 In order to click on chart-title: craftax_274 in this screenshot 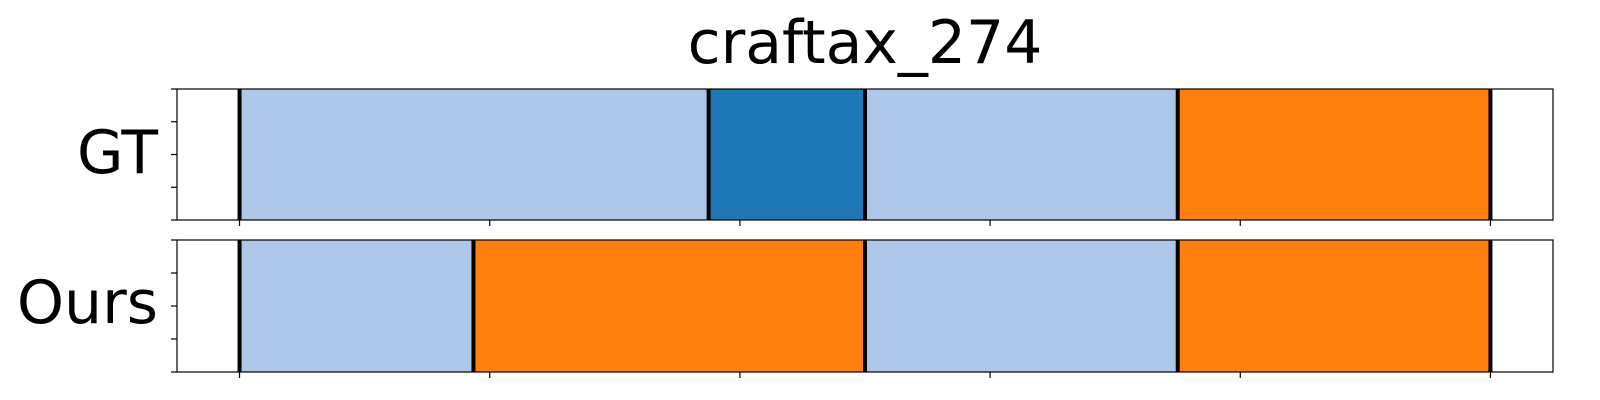, I will do `click(865, 43)`.